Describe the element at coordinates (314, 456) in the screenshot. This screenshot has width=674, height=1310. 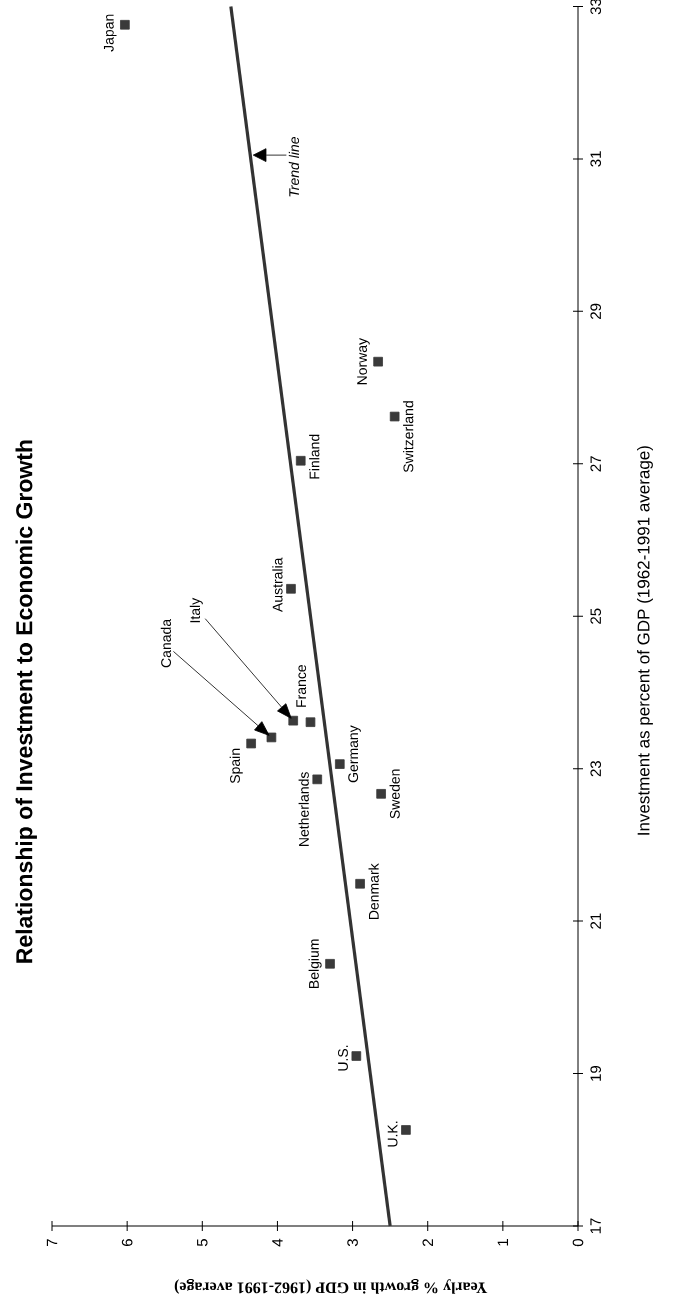
I see `annotation: Finland` at that location.